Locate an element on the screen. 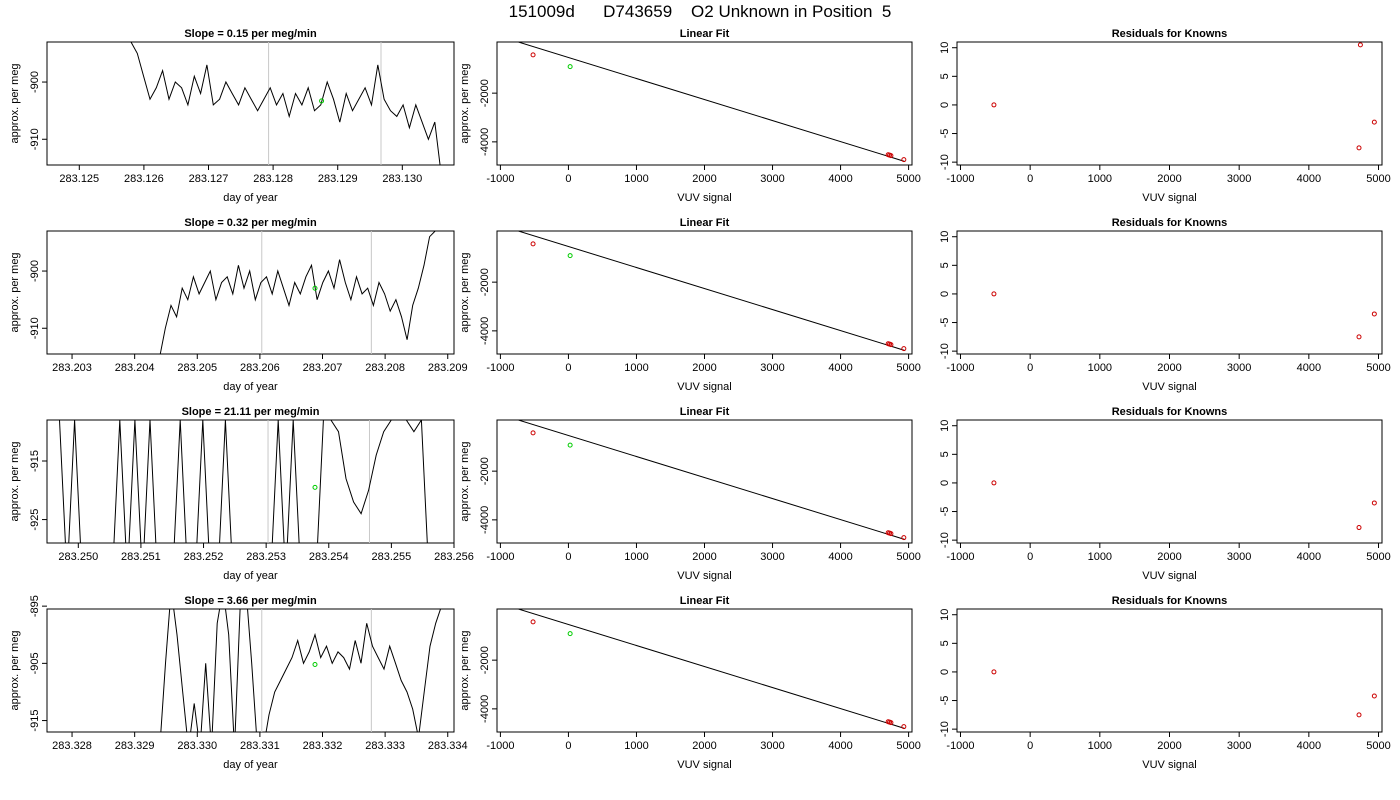 Image resolution: width=1400 pixels, height=800 pixels. chart-4-x-tick-label: 2000 is located at coordinates (704, 368).